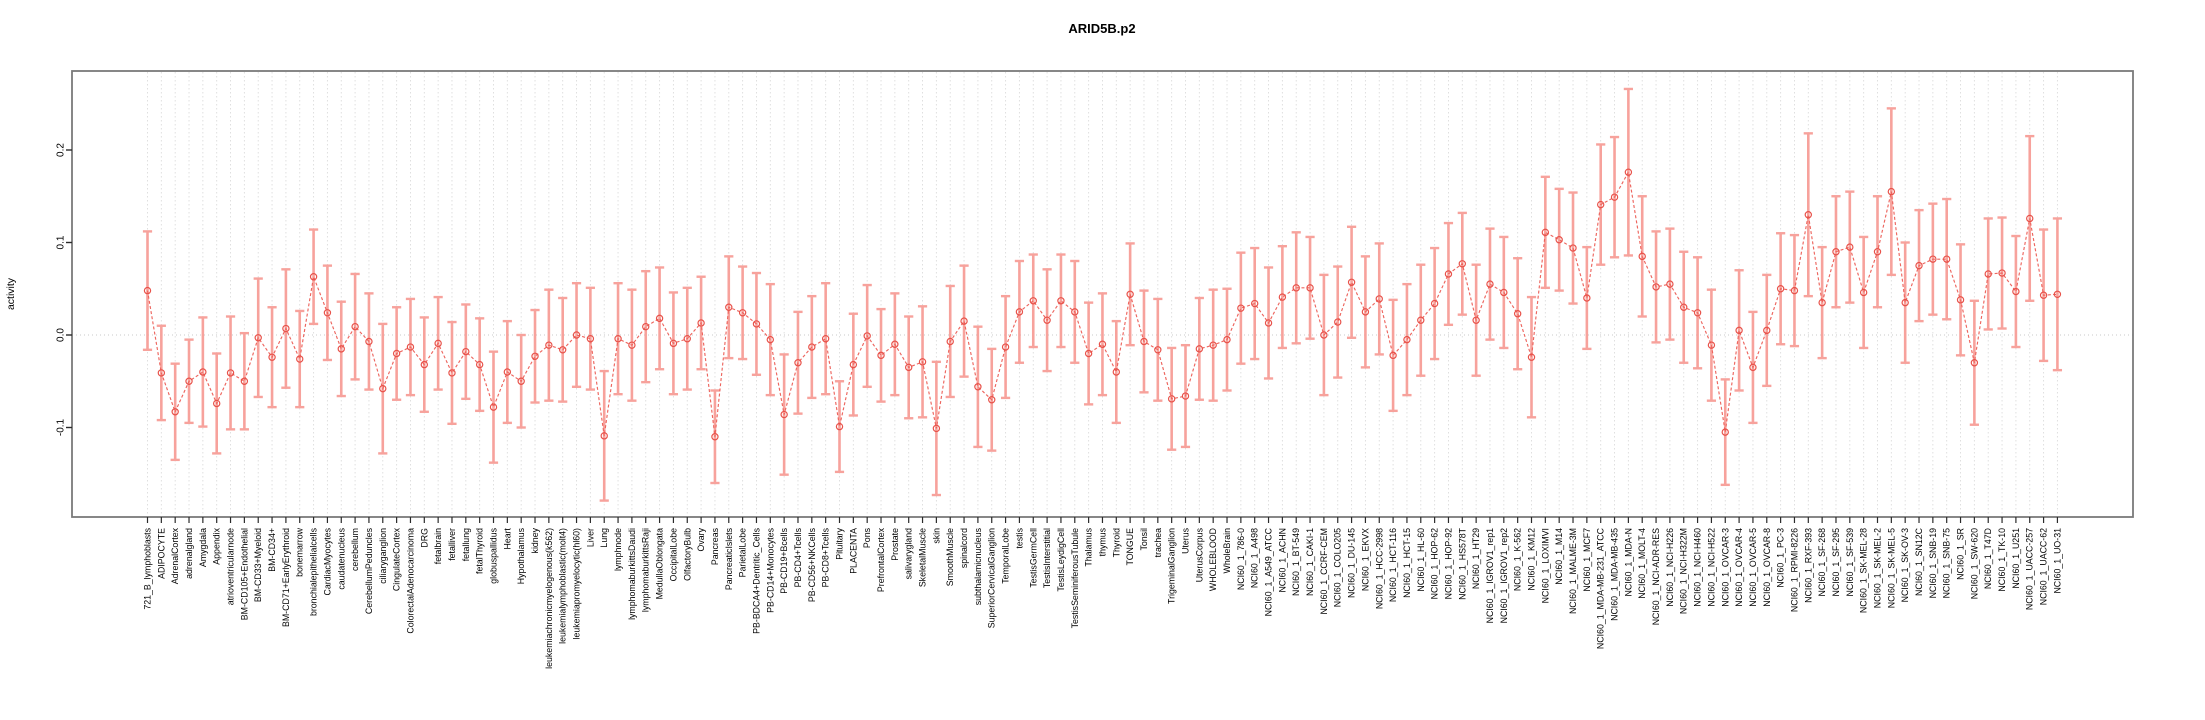 The height and width of the screenshot is (720, 2205). What do you see at coordinates (1670, 567) in the screenshot?
I see `x-category-label: NCI60_1_NCI-H226` at bounding box center [1670, 567].